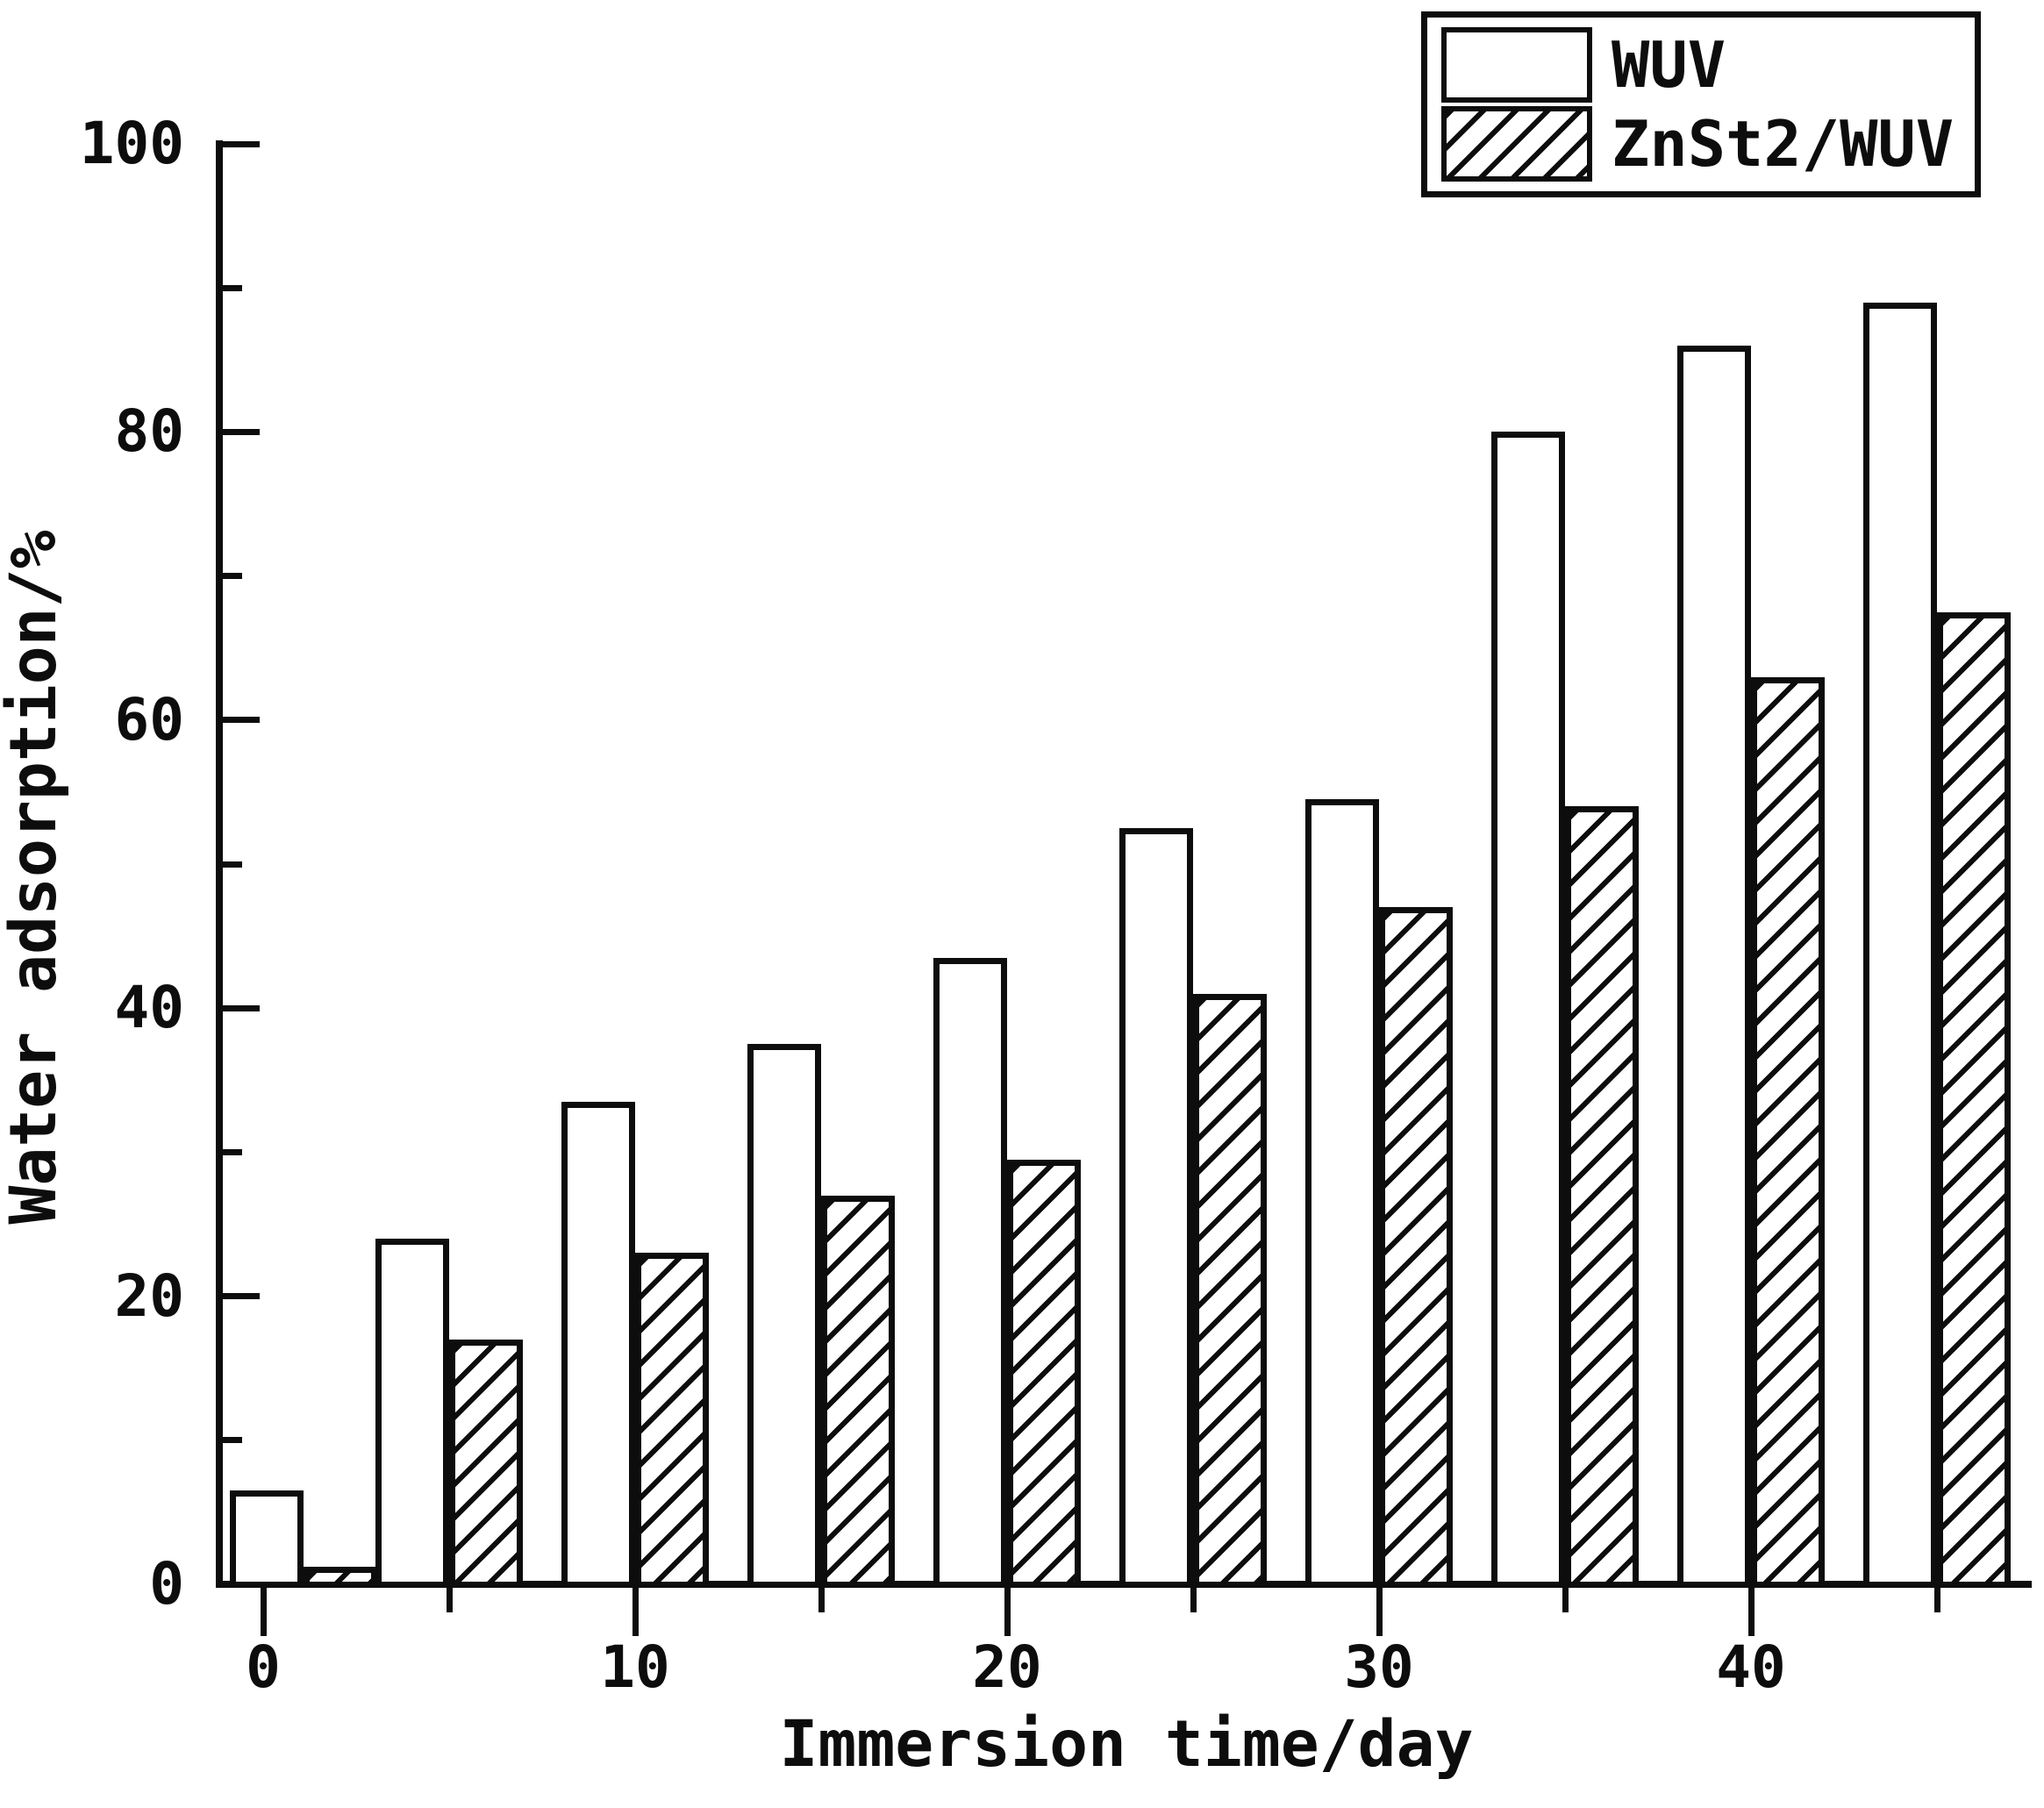 Image resolution: width=2044 pixels, height=1808 pixels. What do you see at coordinates (1669, 65) in the screenshot?
I see `legend-label-wuv: WUV` at bounding box center [1669, 65].